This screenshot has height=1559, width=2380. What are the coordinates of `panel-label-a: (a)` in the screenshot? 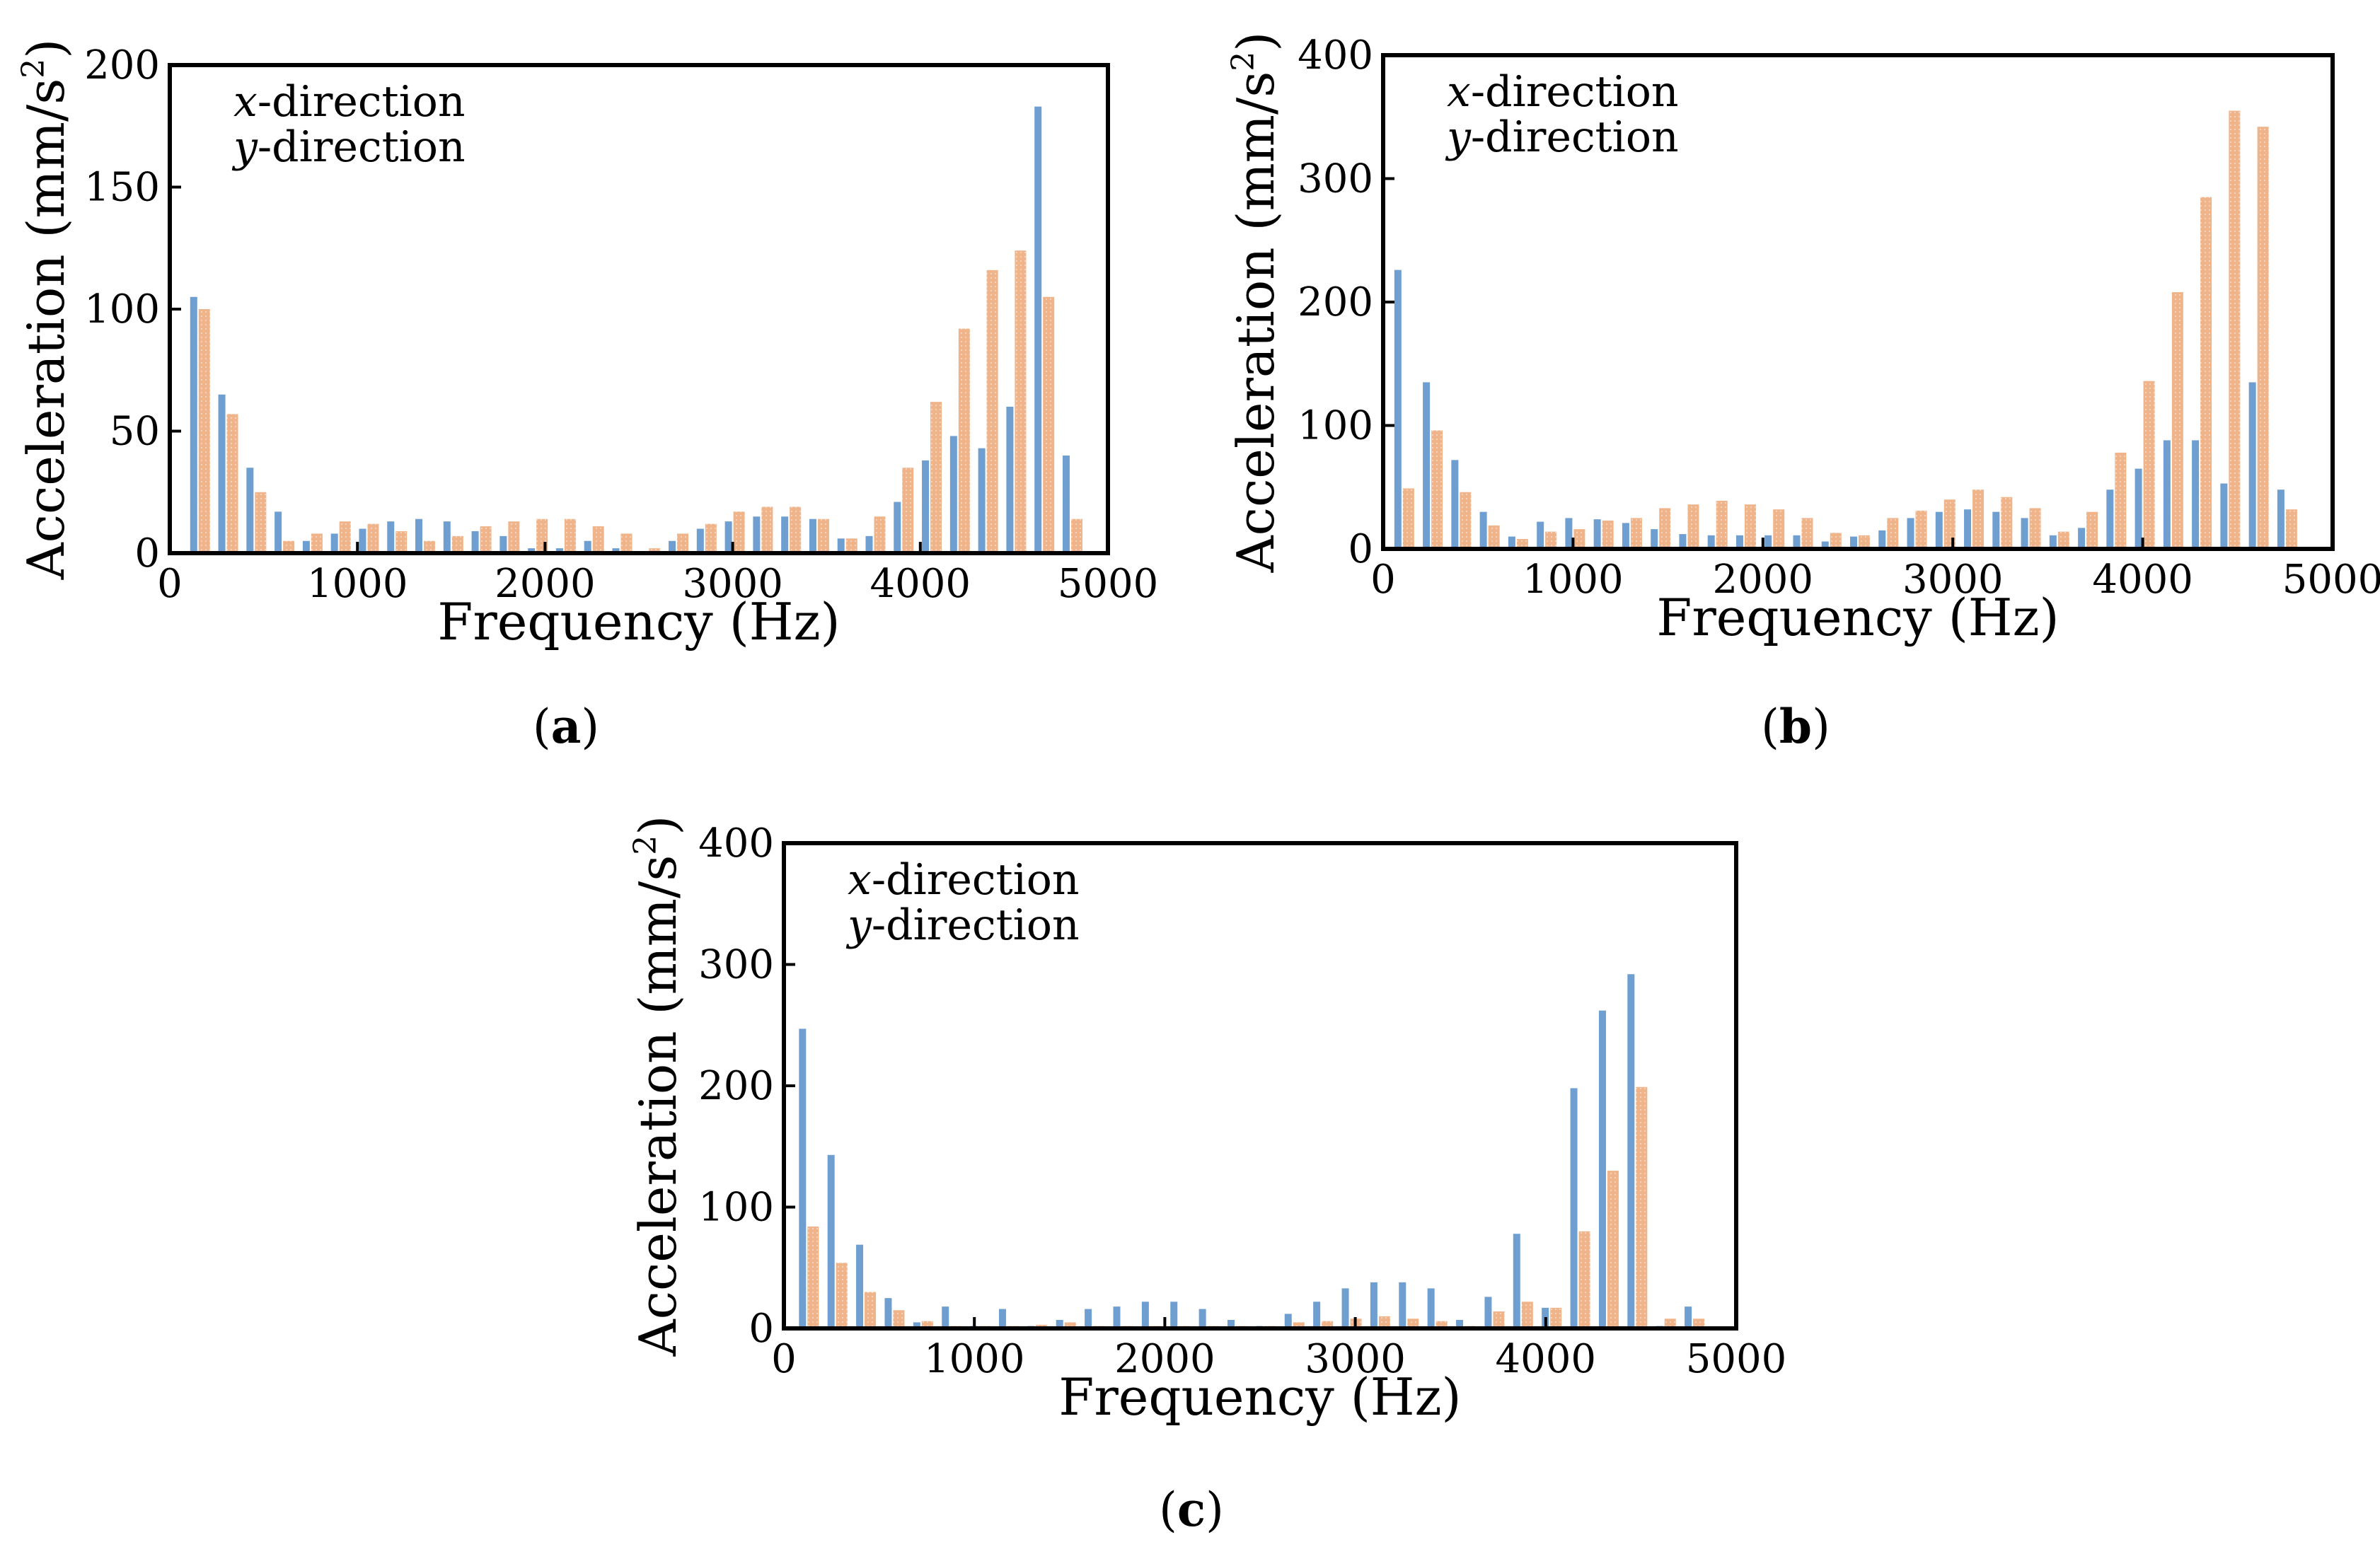 It's located at (566, 727).